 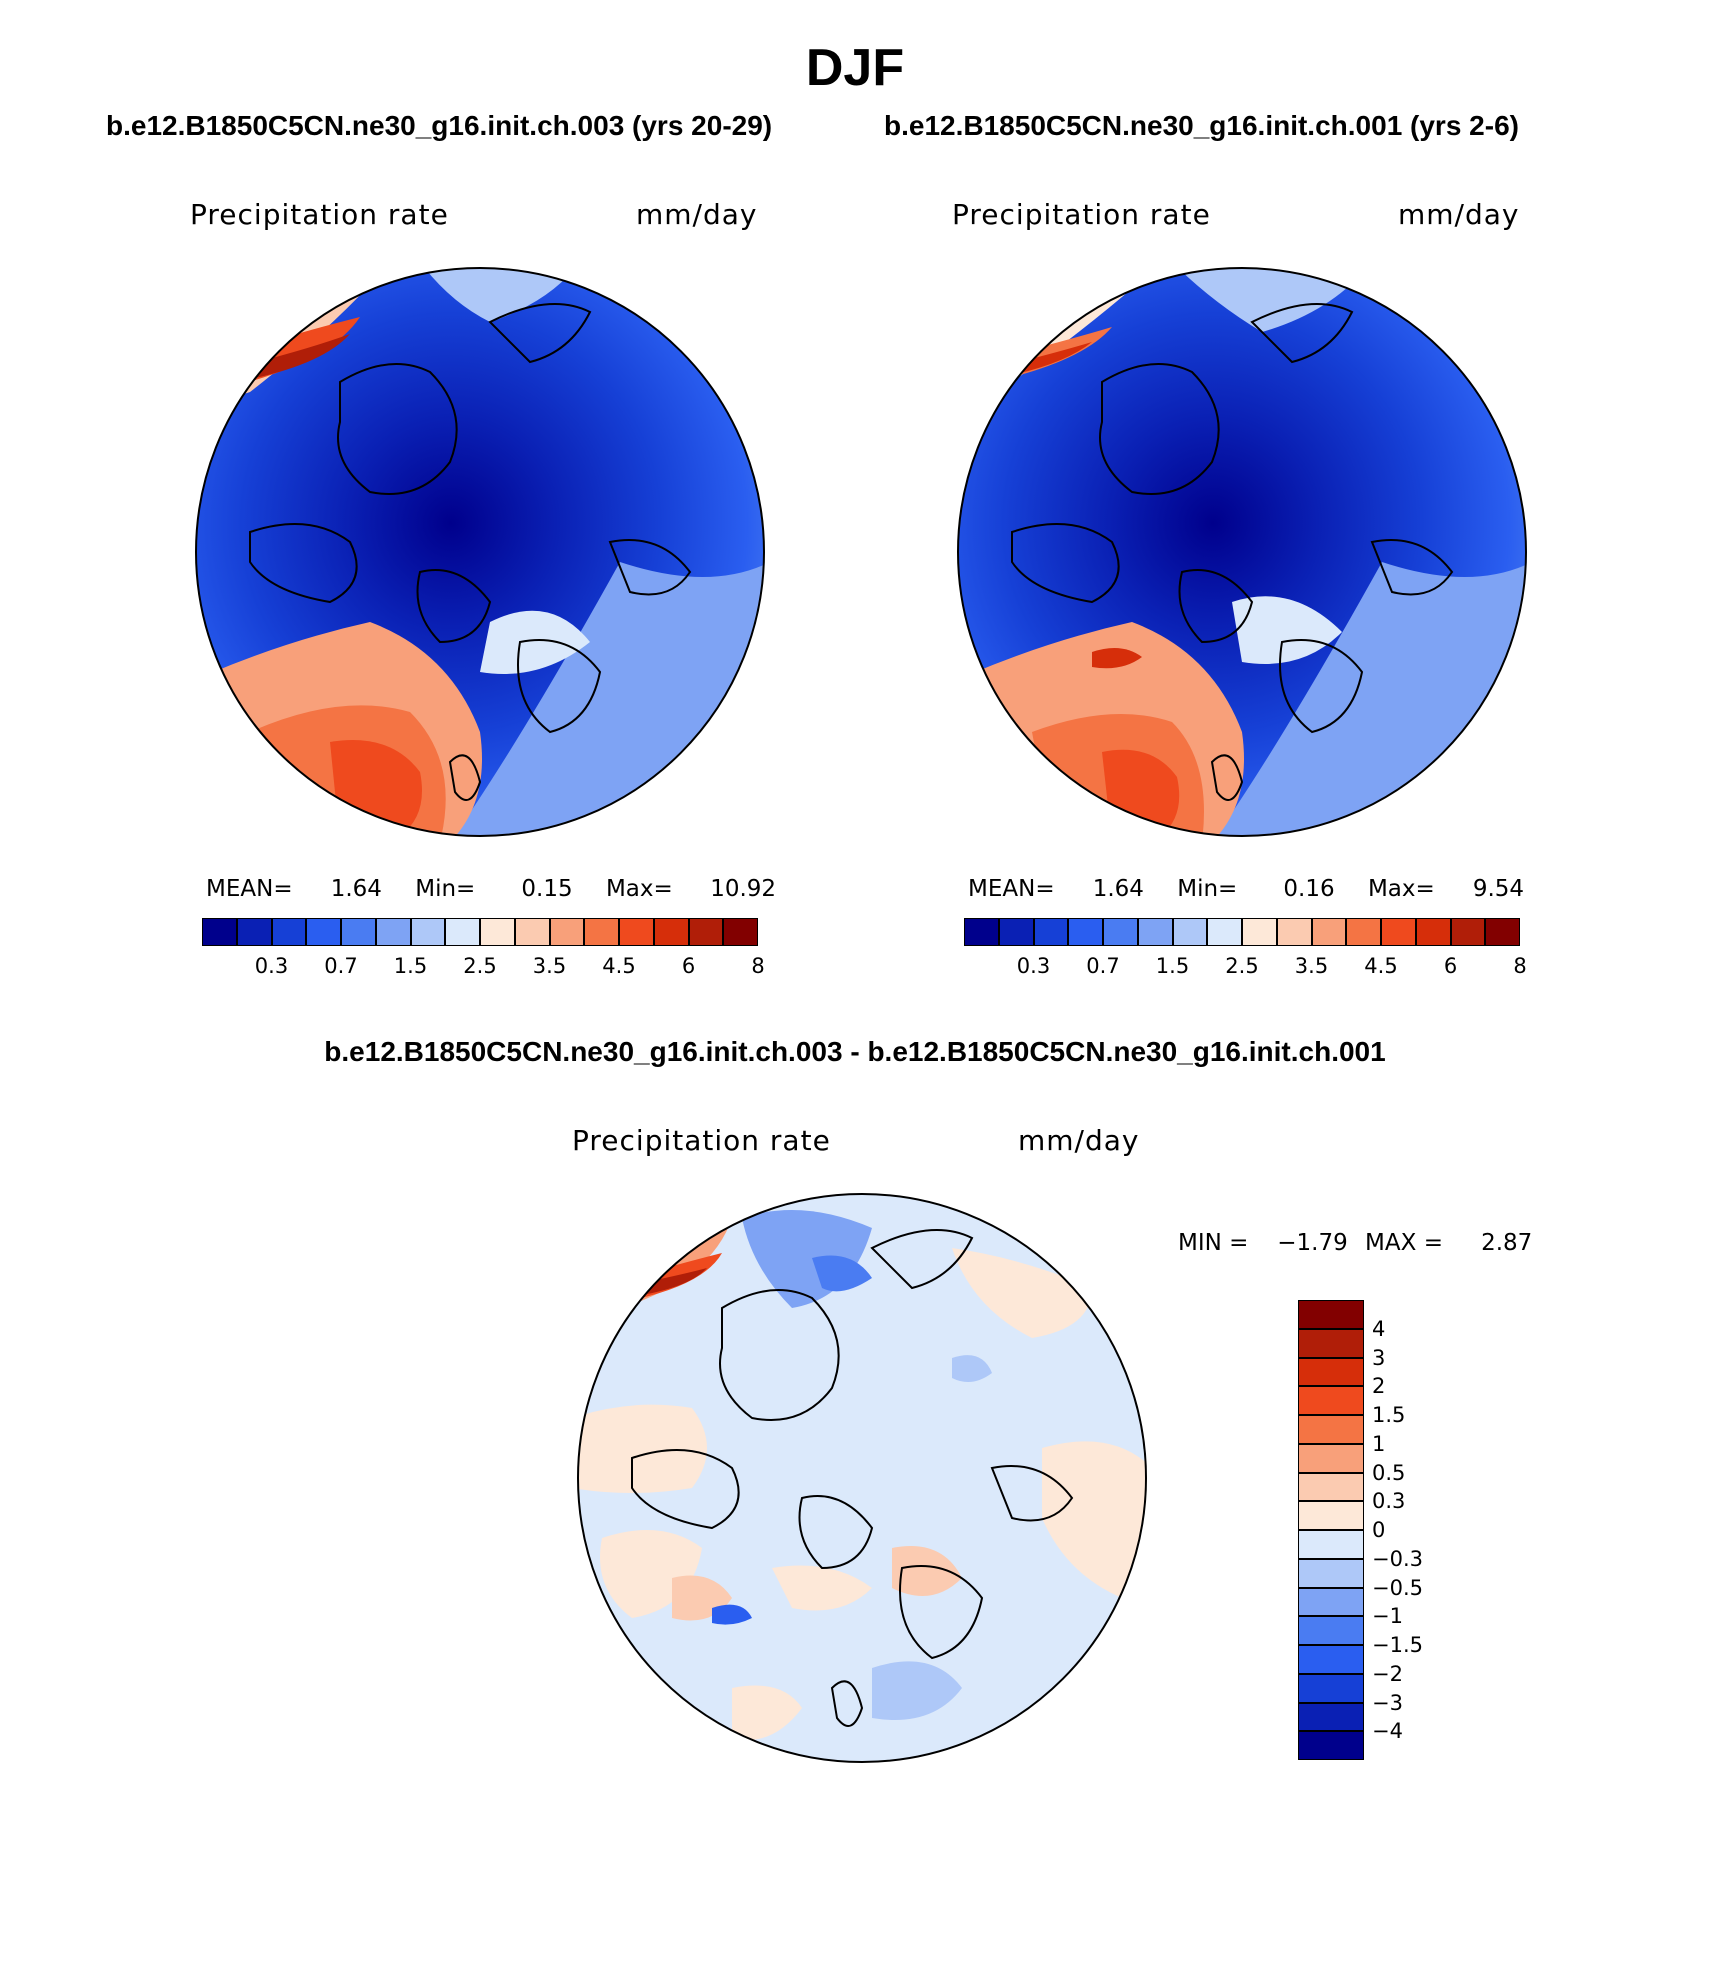 I want to click on diff-max-label: MAX =, so click(x=1404, y=1243).